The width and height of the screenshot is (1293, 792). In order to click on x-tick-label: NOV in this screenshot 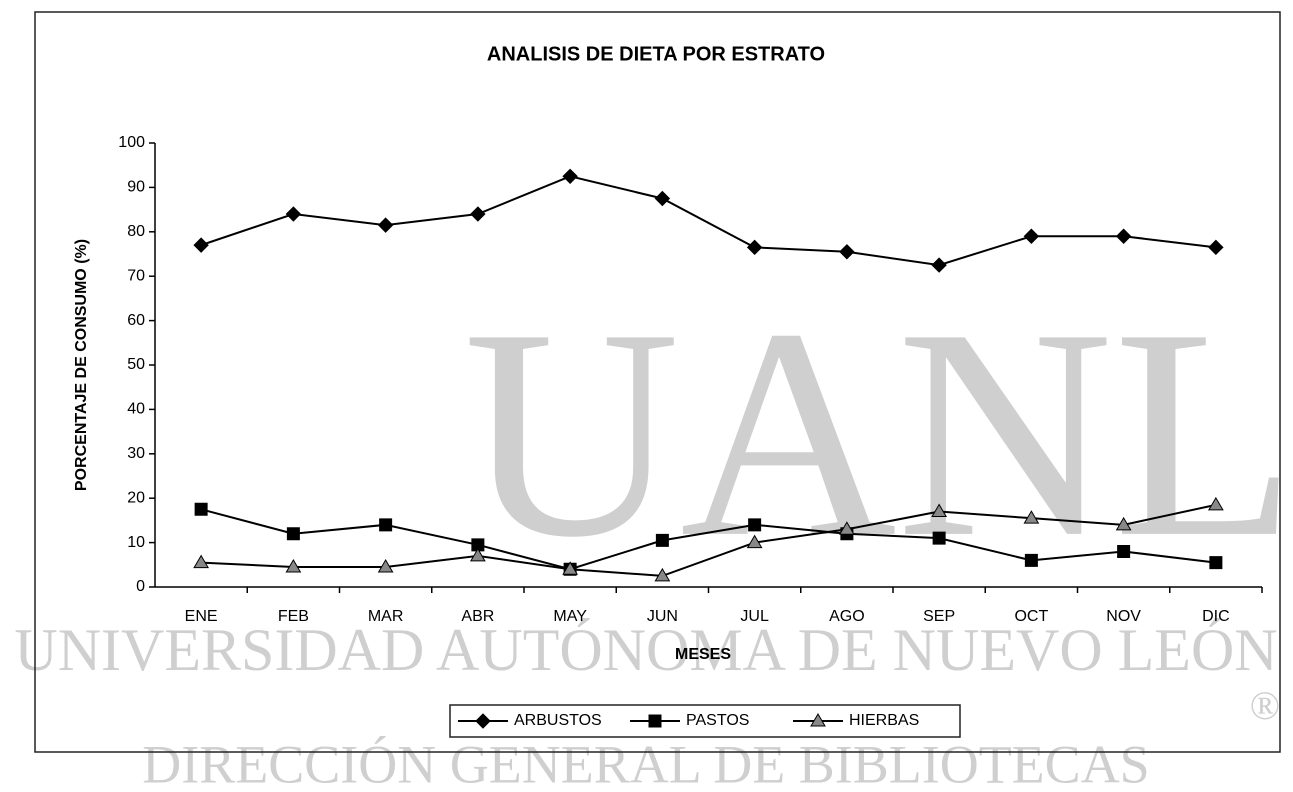, I will do `click(1123, 616)`.